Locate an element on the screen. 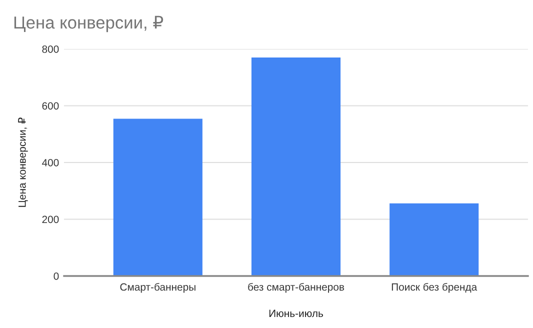 The image size is (533, 328). y-tick-label: 800 is located at coordinates (50, 49).